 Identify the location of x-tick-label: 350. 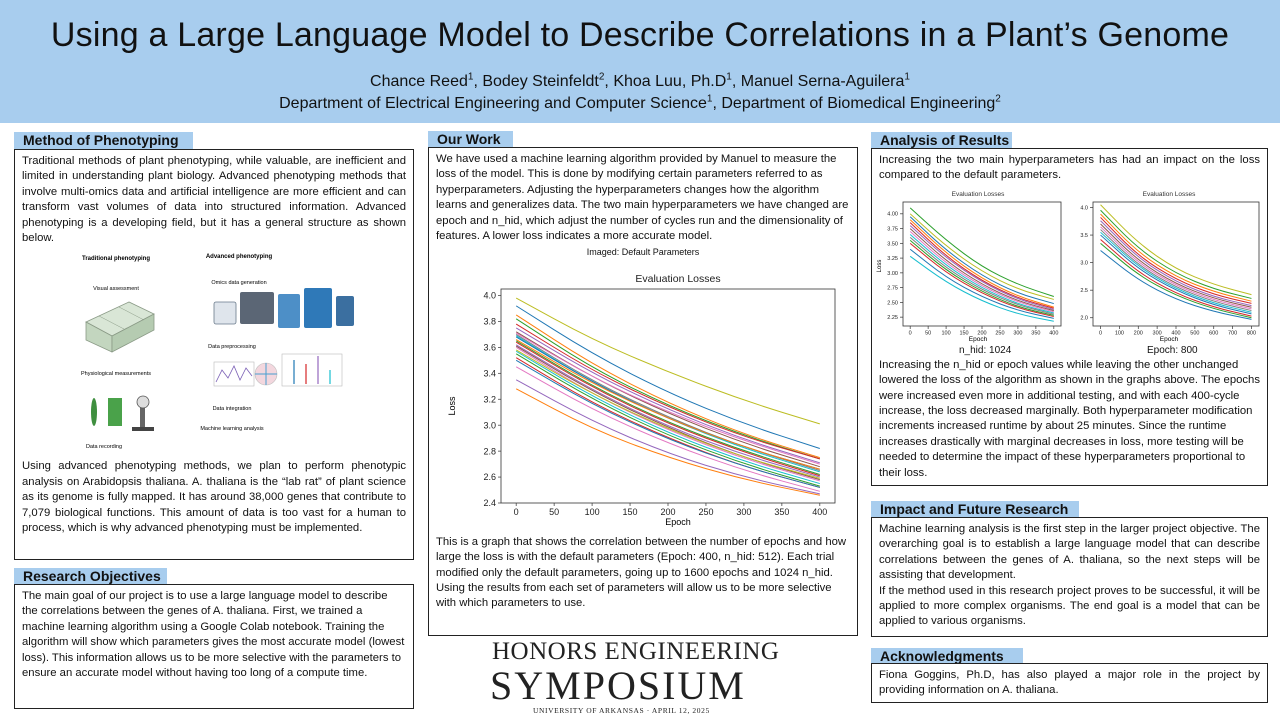
(781, 512).